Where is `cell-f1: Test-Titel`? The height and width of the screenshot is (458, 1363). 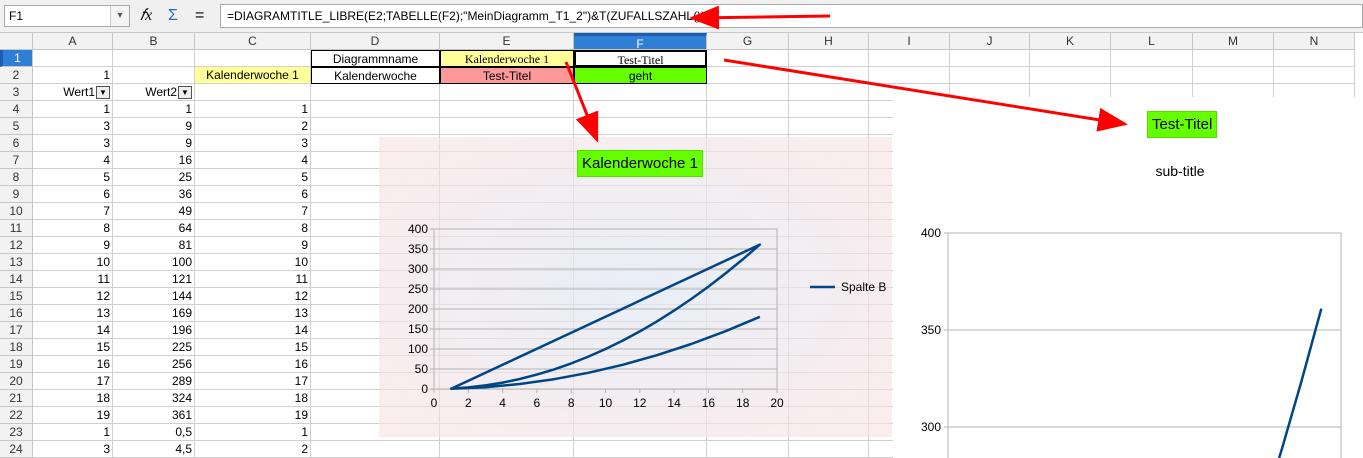
cell-f1: Test-Titel is located at coordinates (640, 58).